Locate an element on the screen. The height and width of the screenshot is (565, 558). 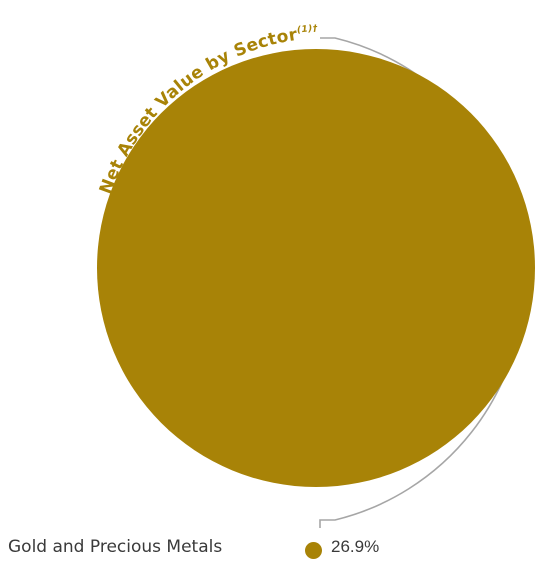
legend-swatch-gold-and-precious-metals is located at coordinates (313, 550).